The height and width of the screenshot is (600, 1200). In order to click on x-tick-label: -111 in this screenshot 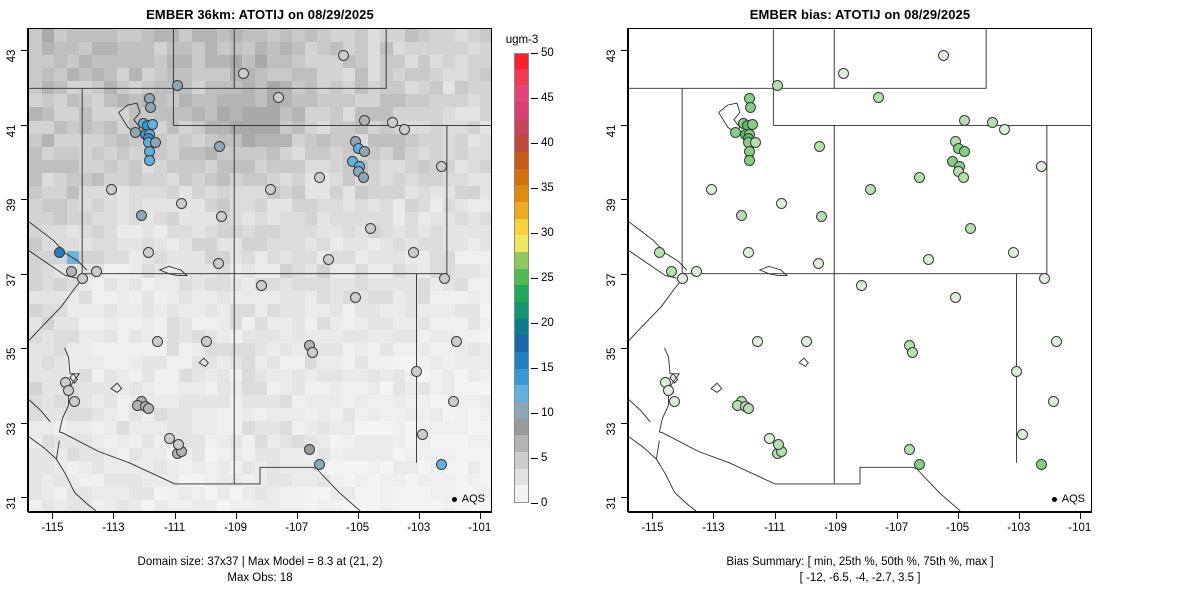, I will do `click(774, 528)`.